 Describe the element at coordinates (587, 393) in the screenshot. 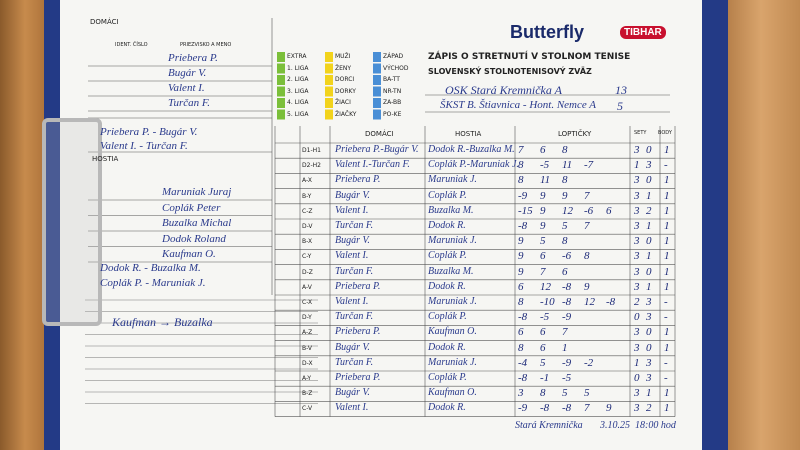

I see `ball-score: 5` at that location.